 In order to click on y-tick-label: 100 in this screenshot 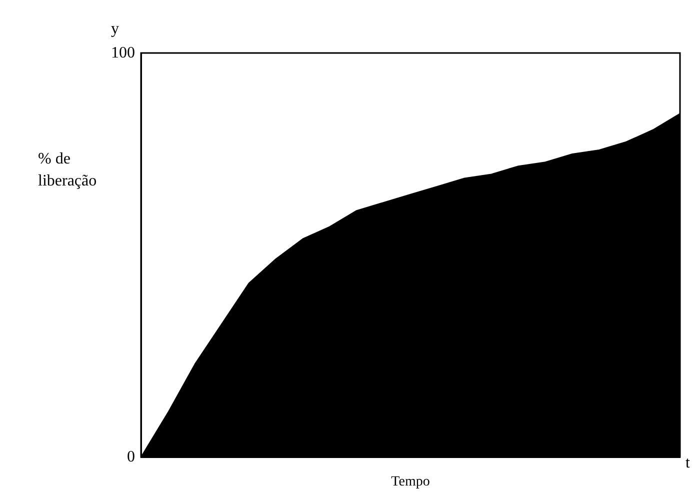, I will do `click(123, 53)`.